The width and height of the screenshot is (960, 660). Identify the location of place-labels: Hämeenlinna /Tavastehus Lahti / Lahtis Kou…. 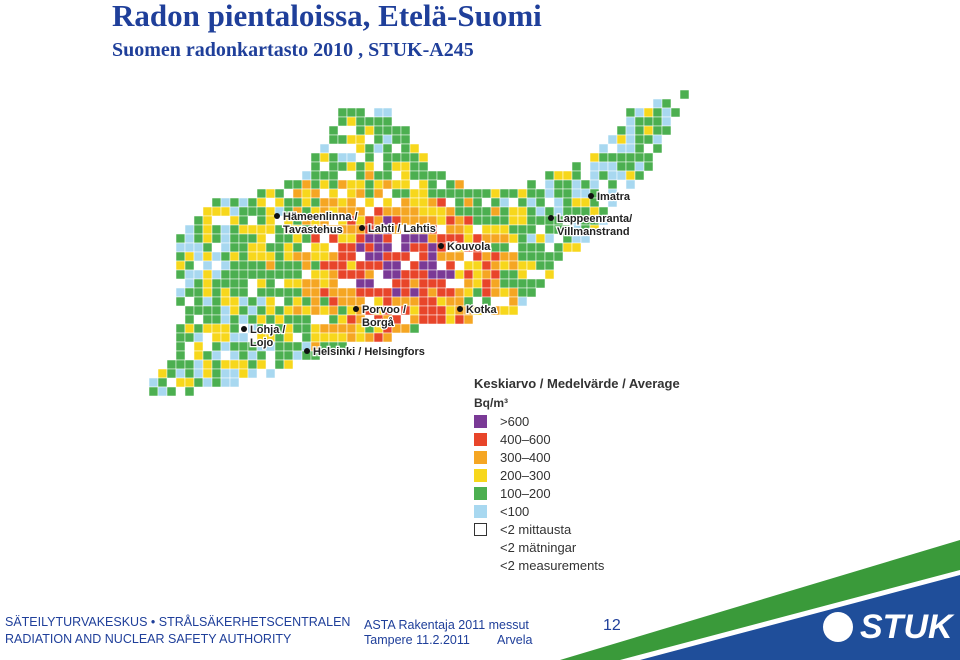
(437, 274).